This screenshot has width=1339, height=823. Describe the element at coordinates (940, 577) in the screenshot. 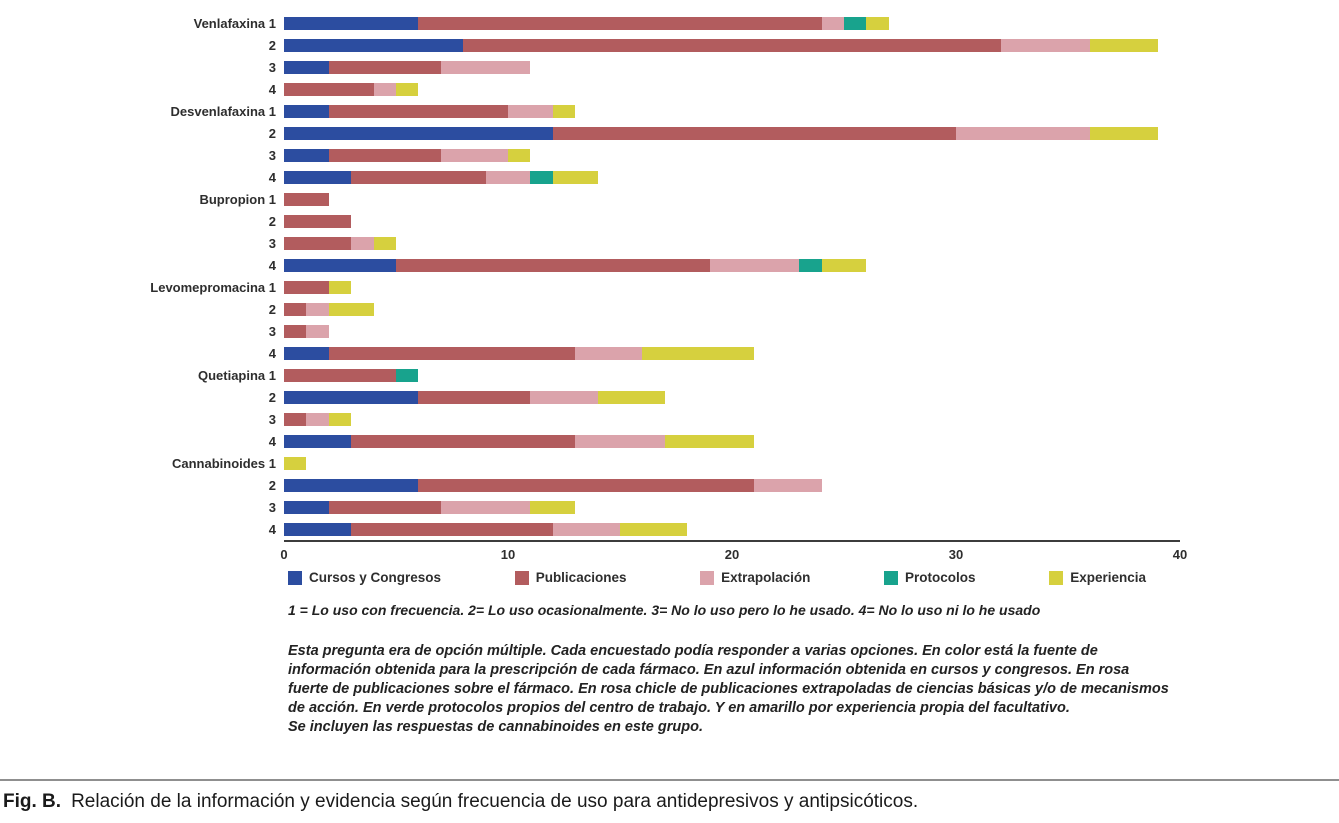

I see `legend-label: Protocolos` at that location.